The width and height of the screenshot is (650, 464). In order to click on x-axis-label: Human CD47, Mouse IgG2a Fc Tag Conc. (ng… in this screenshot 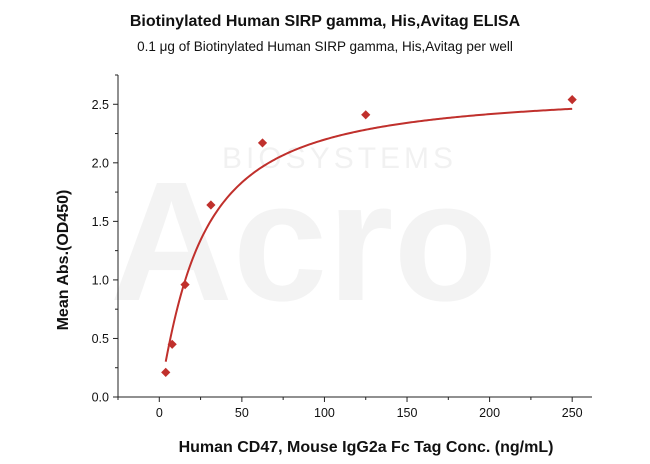, I will do `click(366, 447)`.